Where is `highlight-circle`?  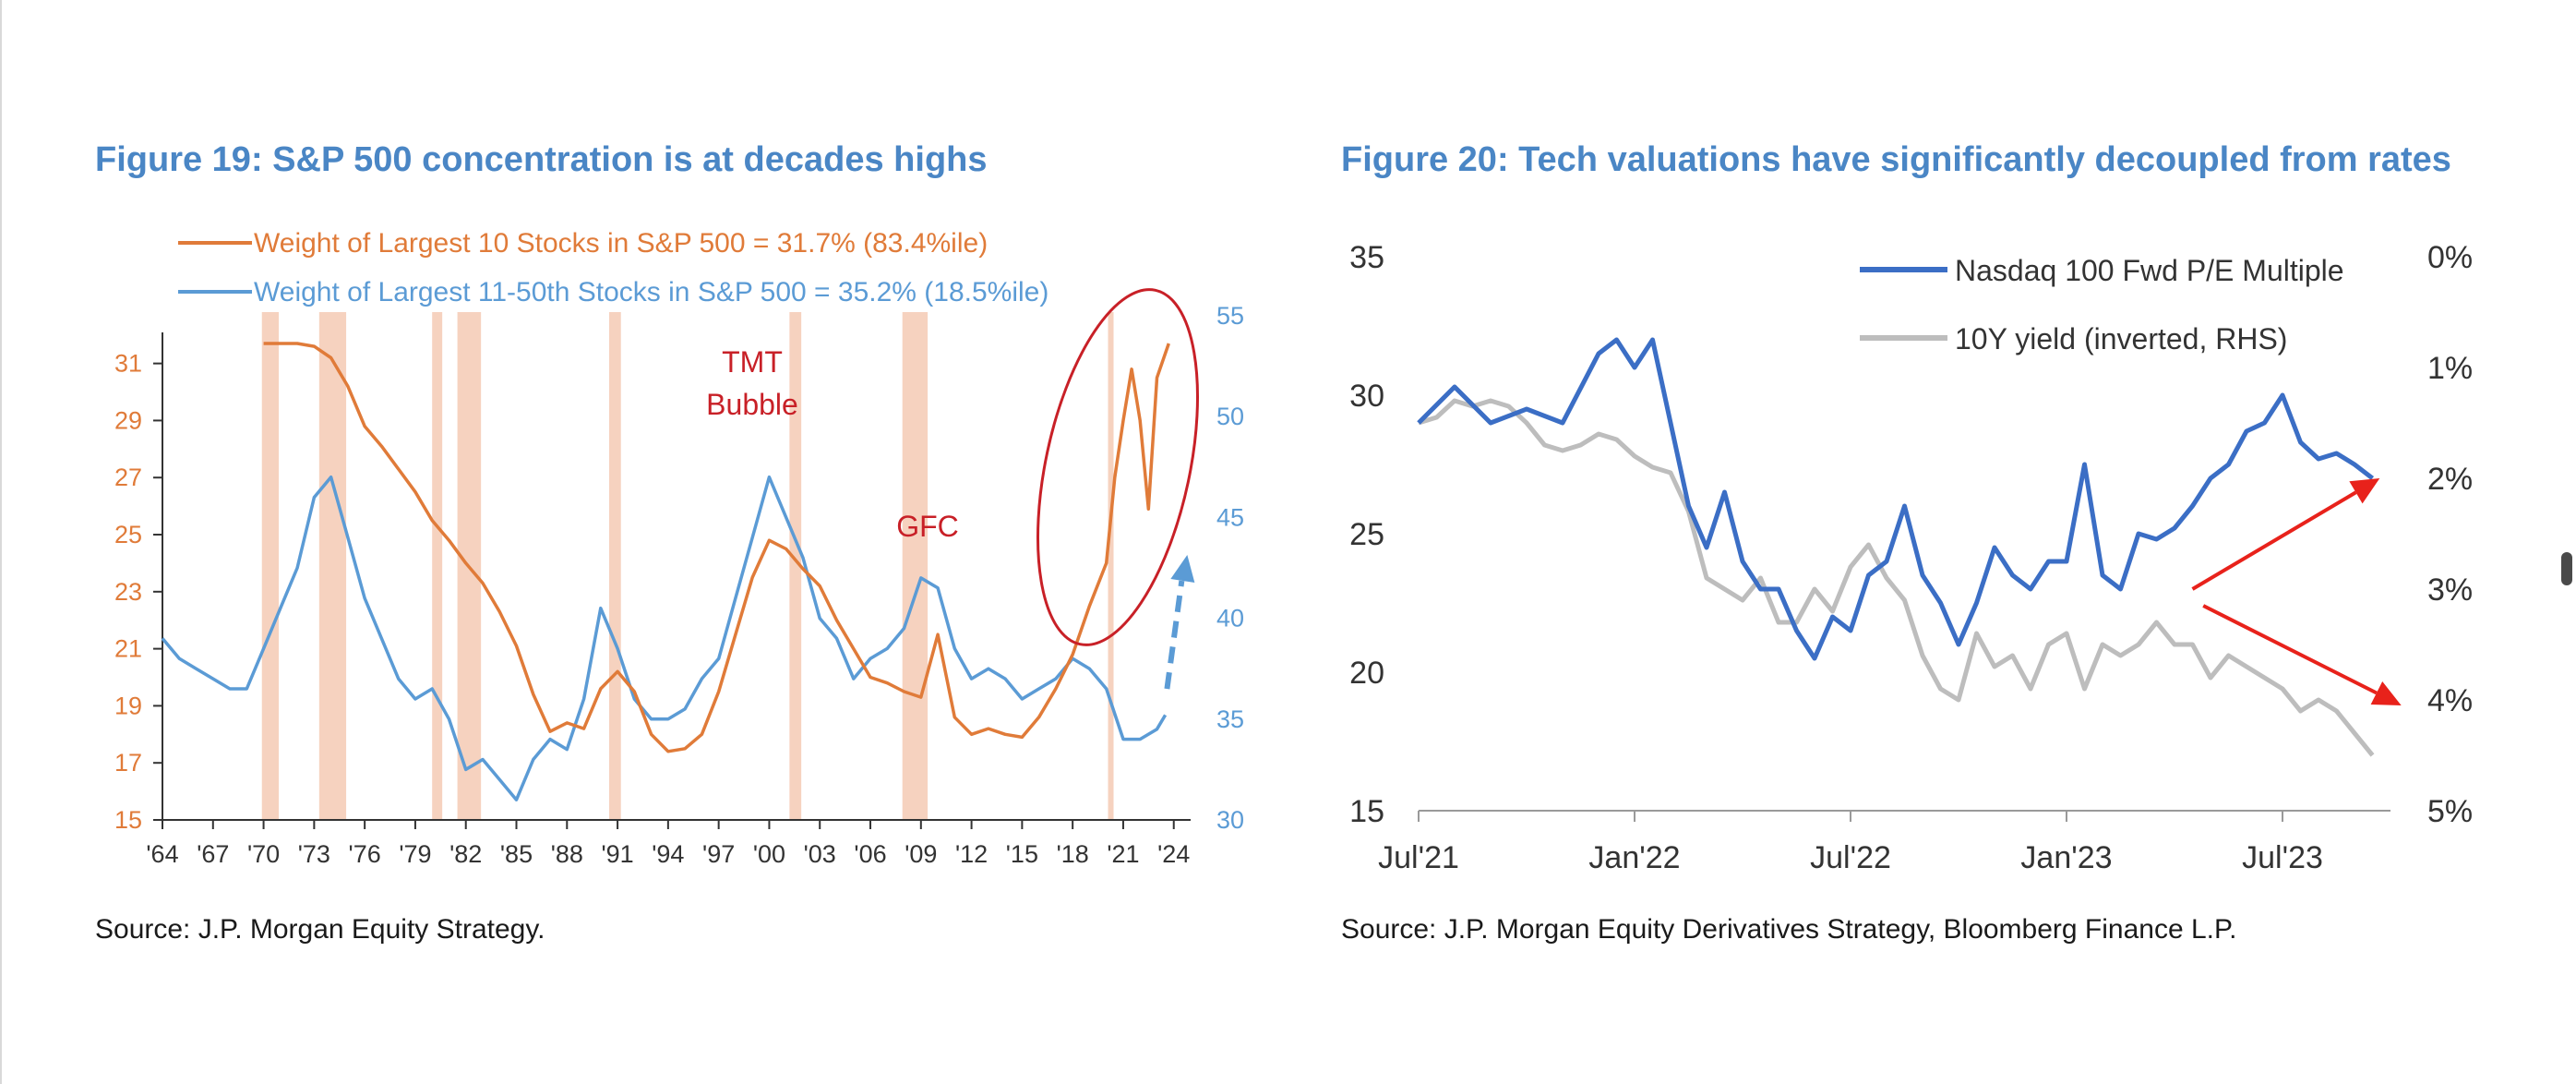
highlight-circle is located at coordinates (1118, 467).